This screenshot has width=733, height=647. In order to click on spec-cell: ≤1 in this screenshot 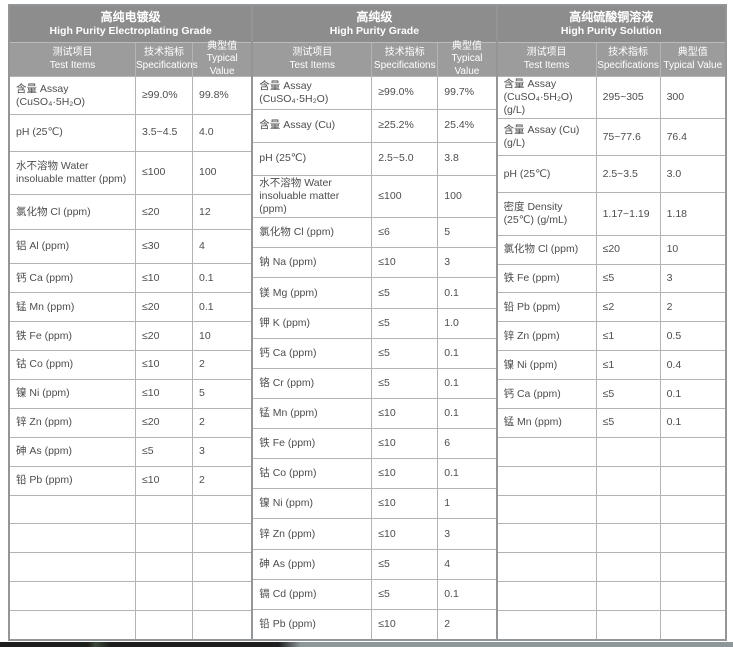, I will do `click(627, 336)`.